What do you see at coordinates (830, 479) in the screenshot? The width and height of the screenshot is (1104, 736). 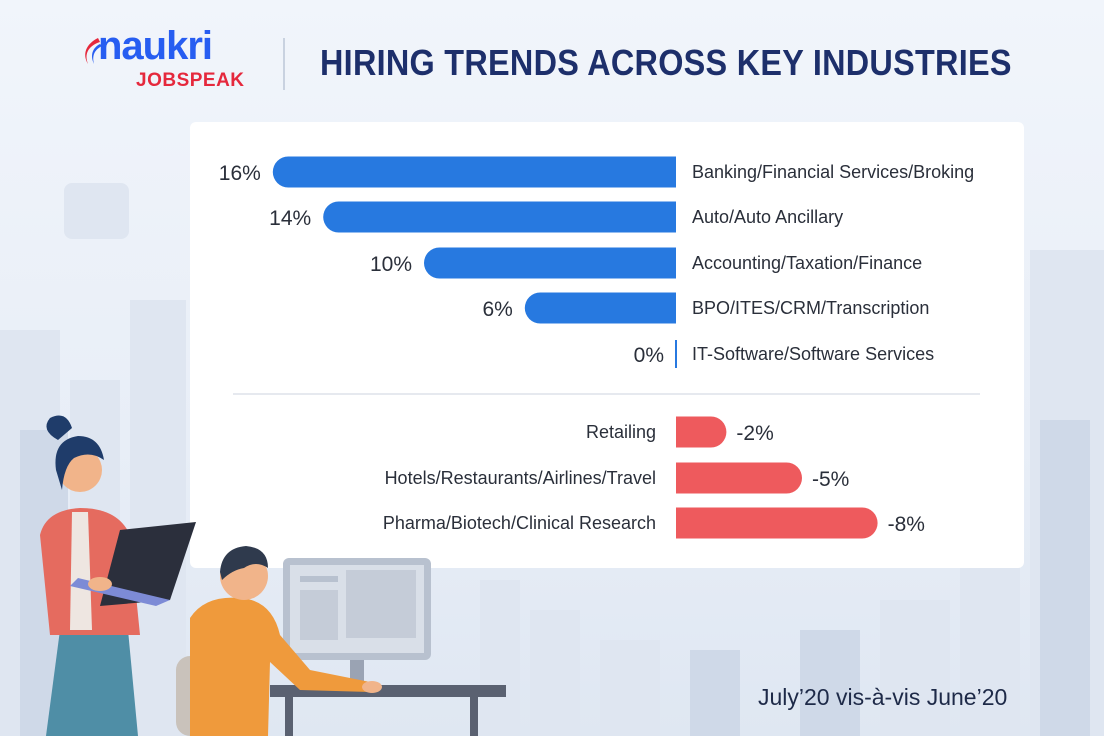 I see `bar-value-label: -5%` at bounding box center [830, 479].